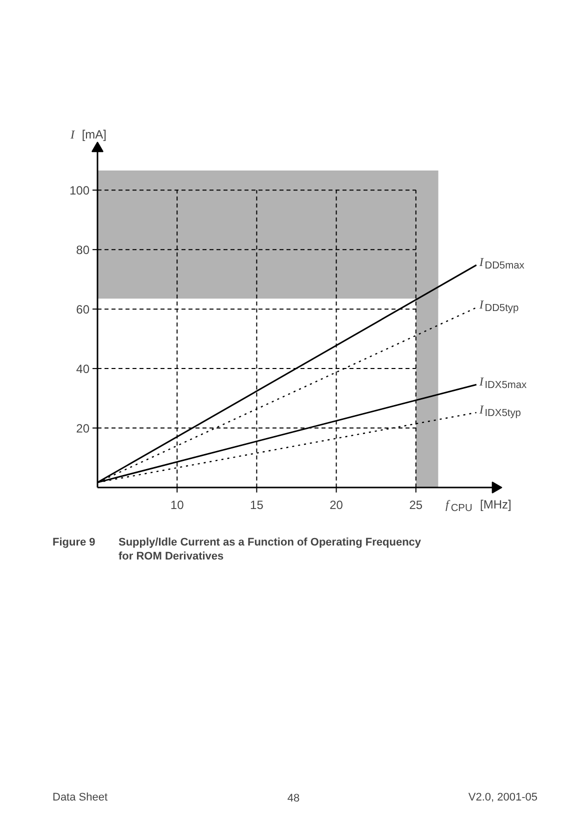  What do you see at coordinates (416, 505) in the screenshot?
I see `x-tick-label: 25` at bounding box center [416, 505].